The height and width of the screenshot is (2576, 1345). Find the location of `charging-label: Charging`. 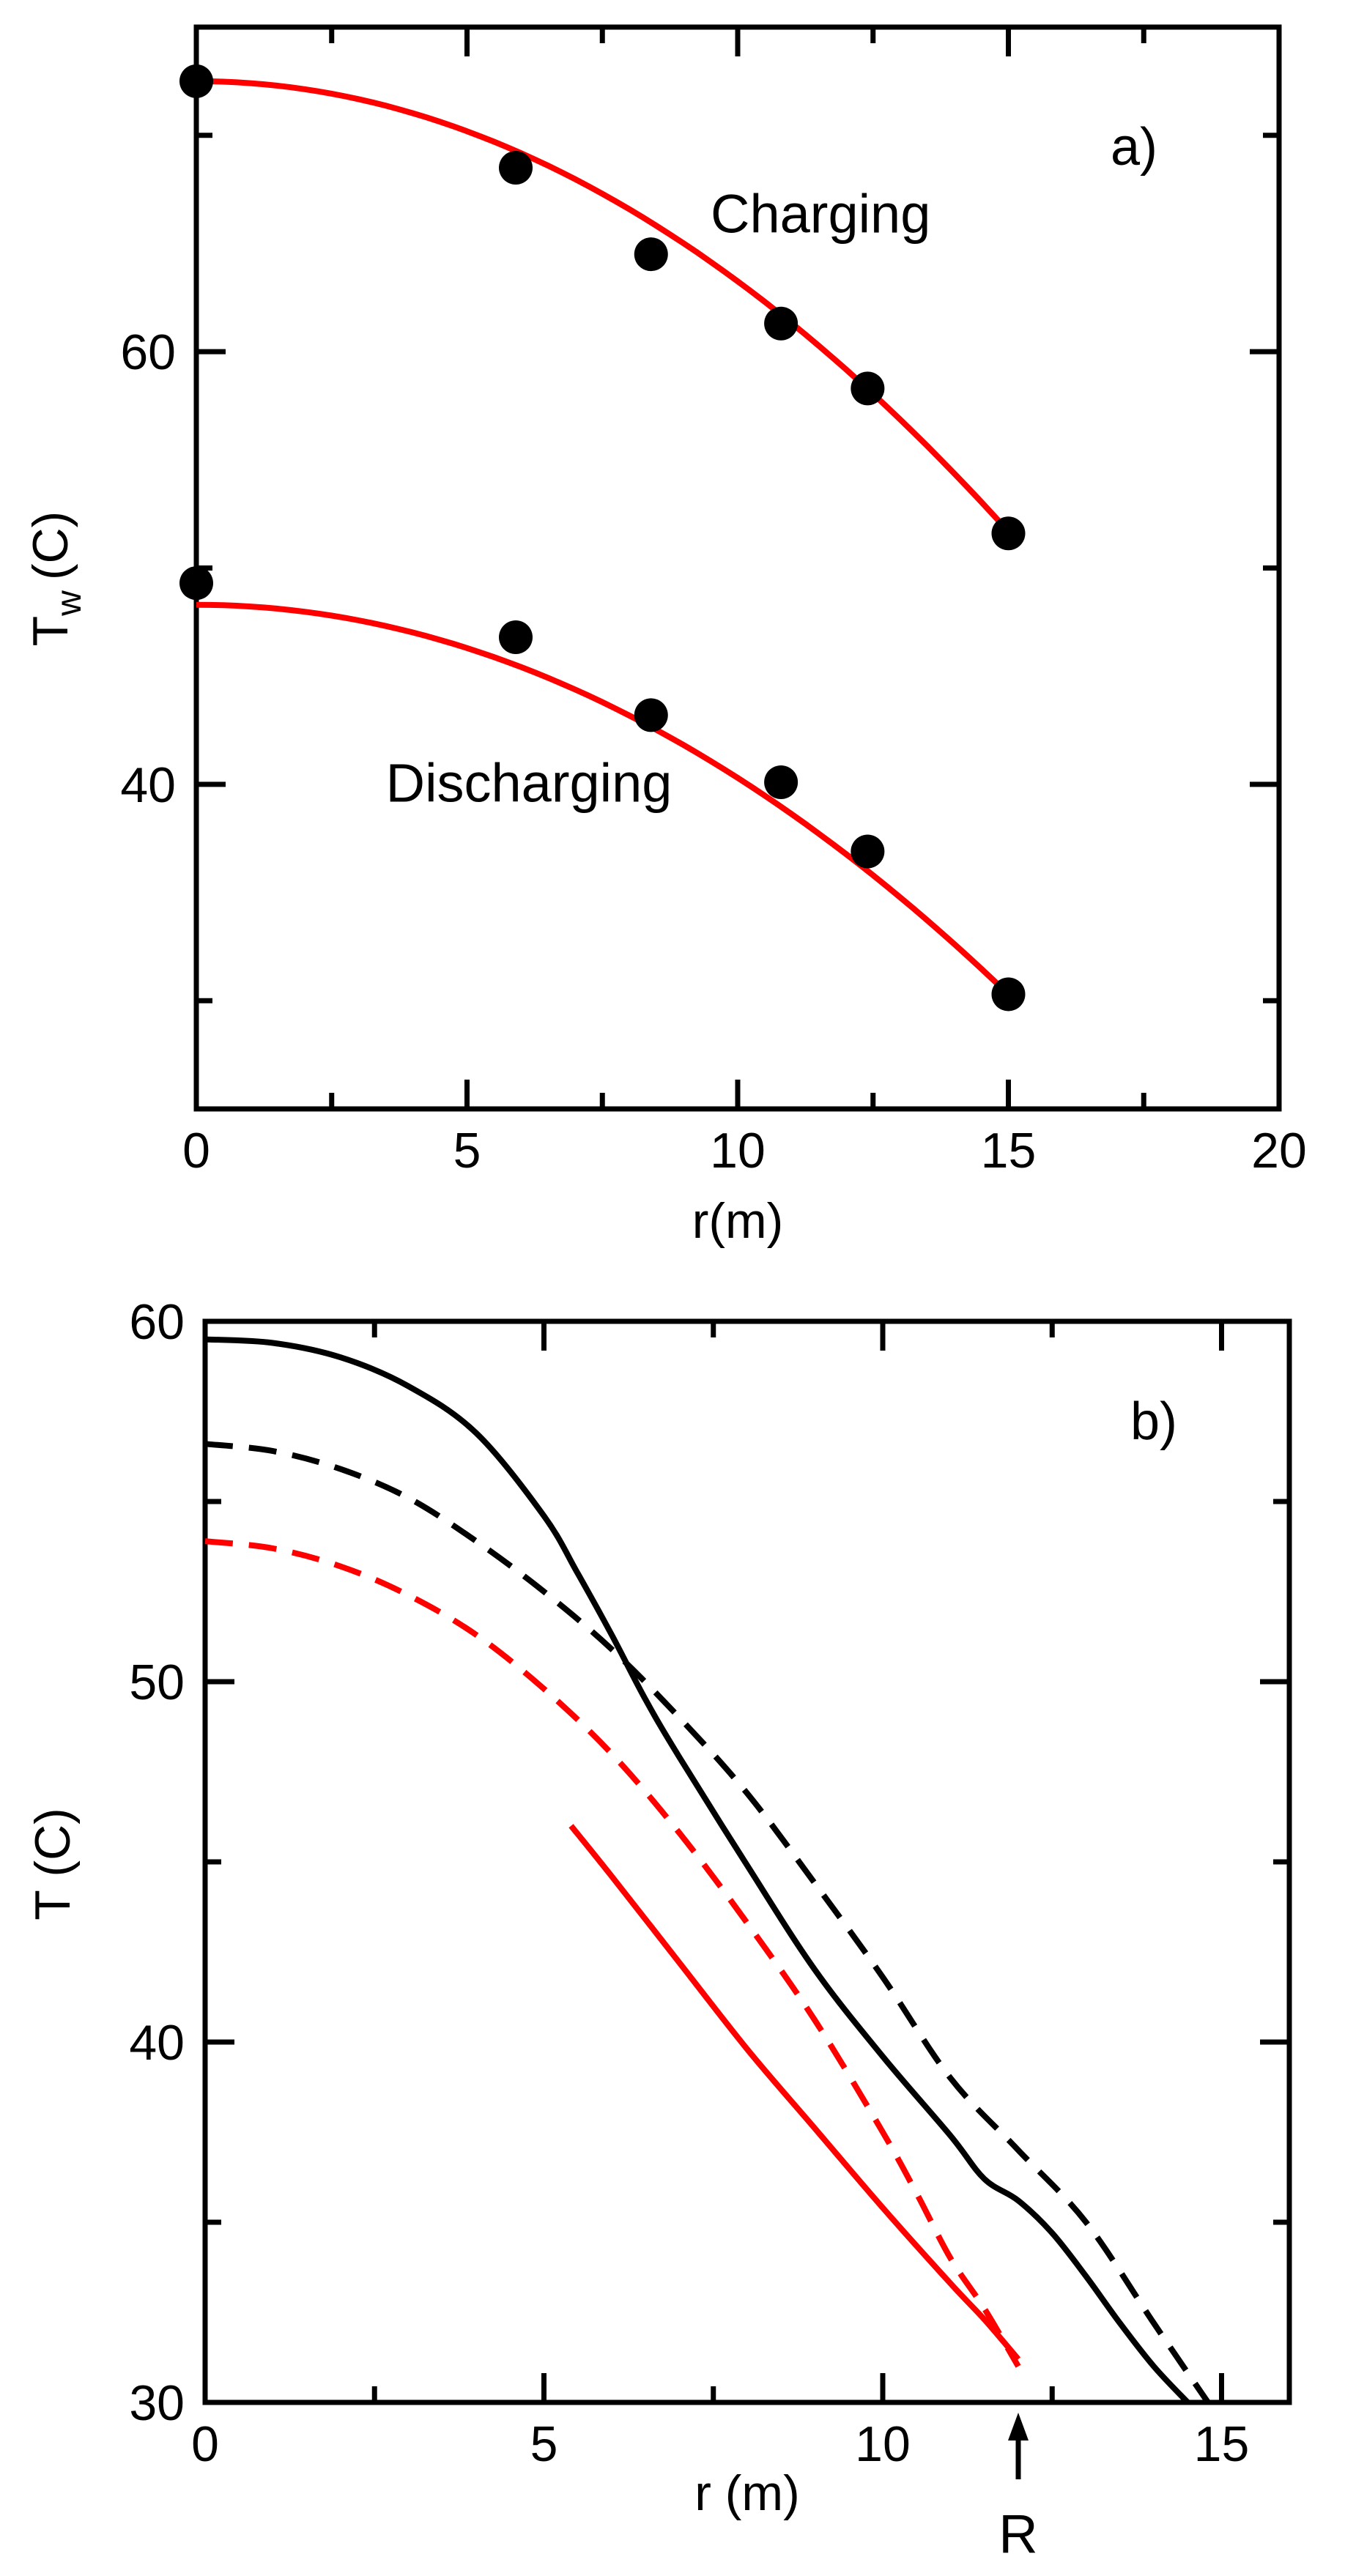

charging-label: Charging is located at coordinates (820, 214).